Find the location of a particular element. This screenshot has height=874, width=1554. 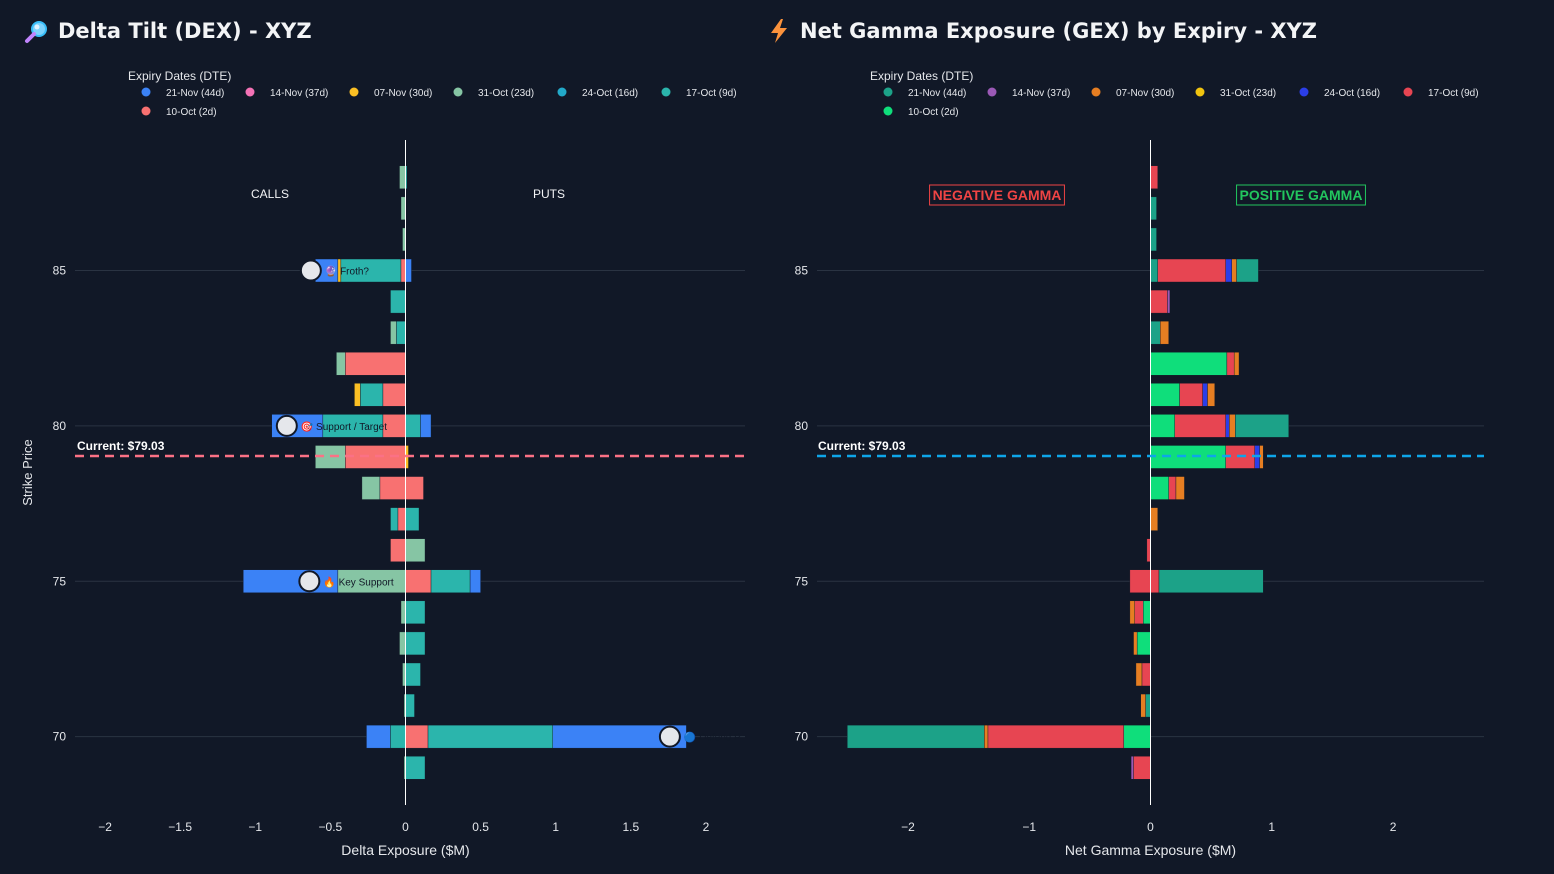

gex-legend-marker is located at coordinates (1304, 92).